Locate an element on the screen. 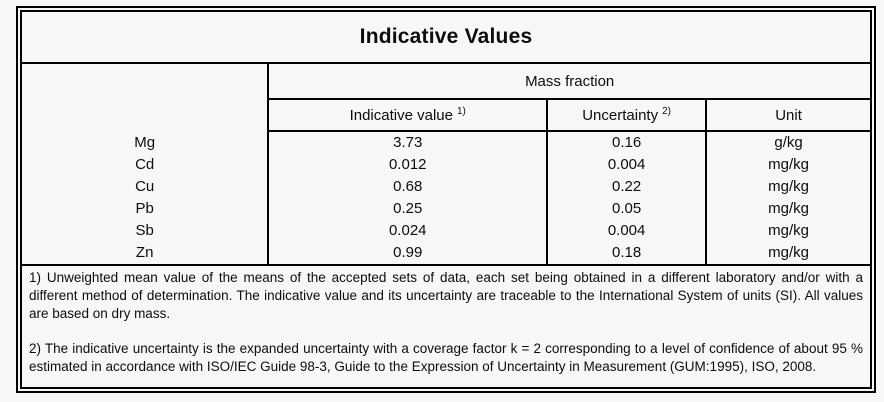  column-header-unit: Unit is located at coordinates (788, 115).